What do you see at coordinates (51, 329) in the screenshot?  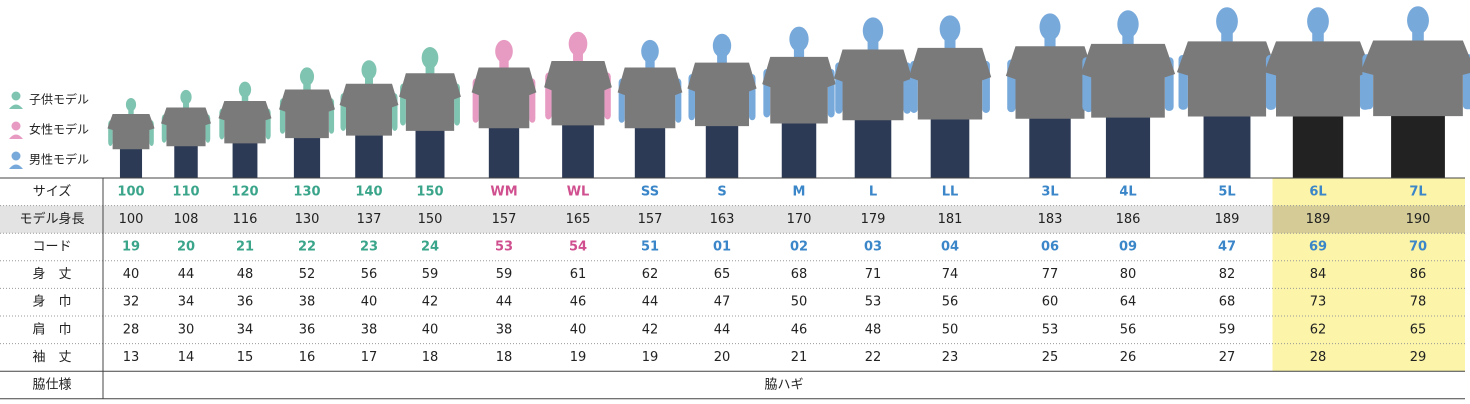 I see `row-label: 肩 巾` at bounding box center [51, 329].